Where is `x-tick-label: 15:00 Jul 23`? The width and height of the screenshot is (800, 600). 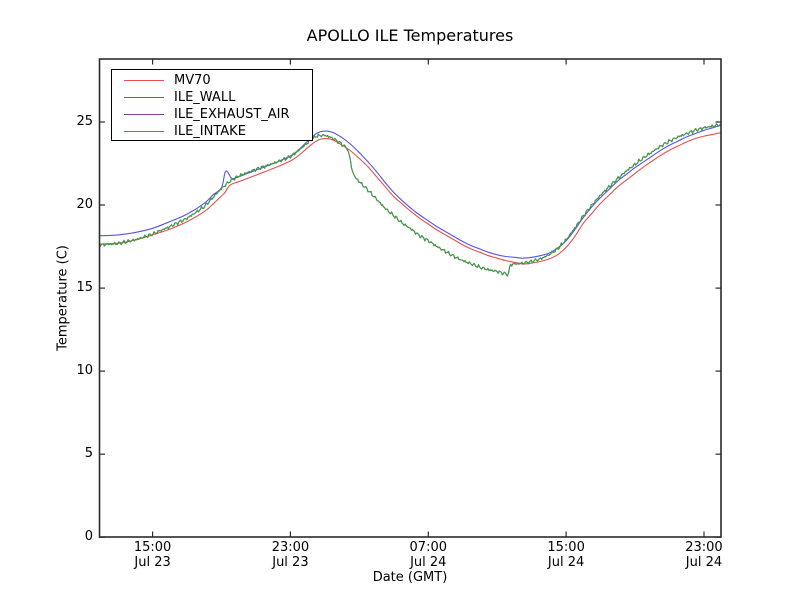 x-tick-label: 15:00 Jul 23 is located at coordinates (153, 555).